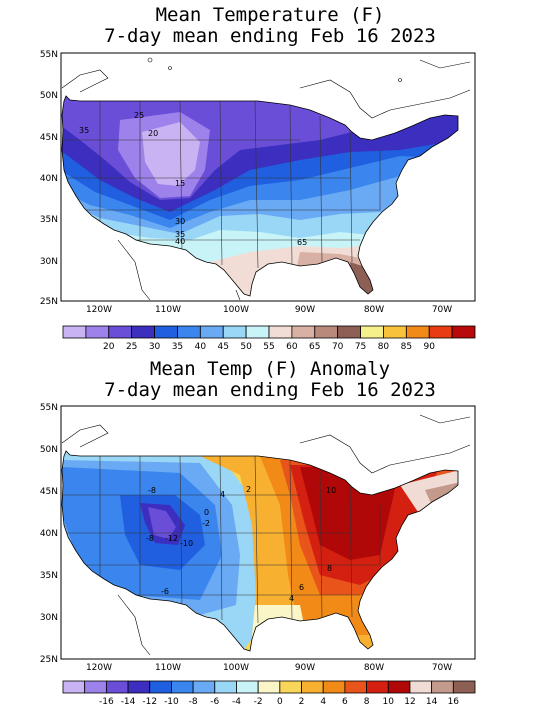  I want to click on colorbar-label: 60, so click(292, 347).